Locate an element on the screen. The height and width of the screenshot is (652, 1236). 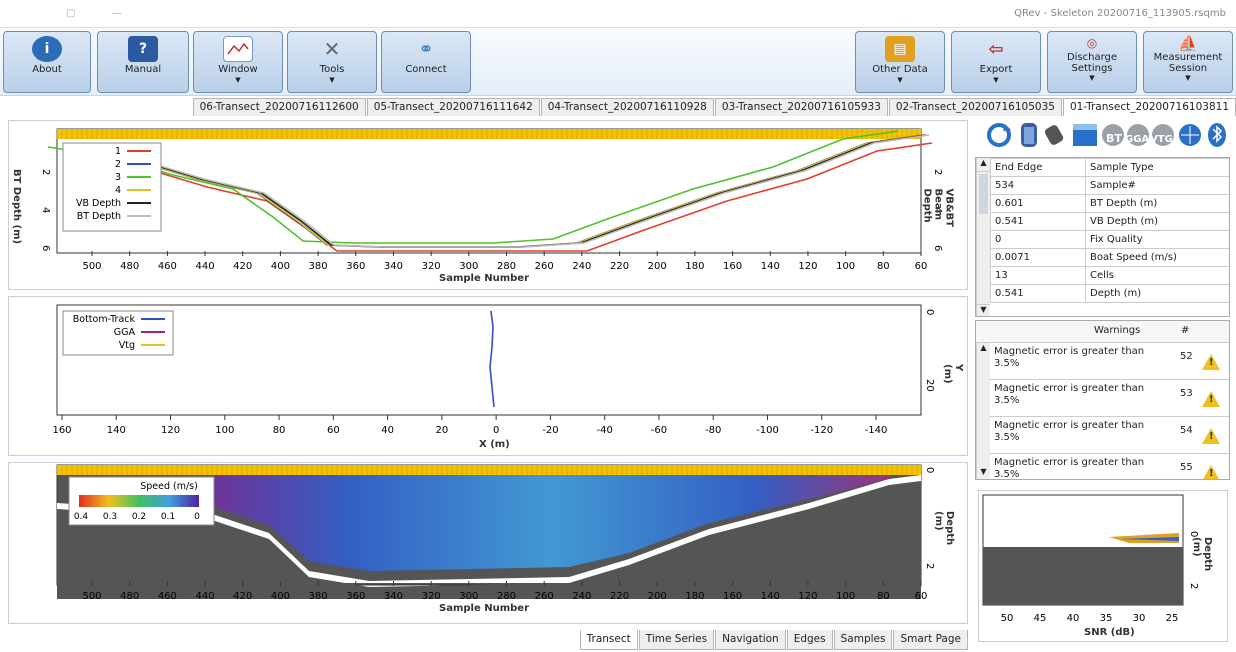
contour-xtick: 260 is located at coordinates (544, 596).